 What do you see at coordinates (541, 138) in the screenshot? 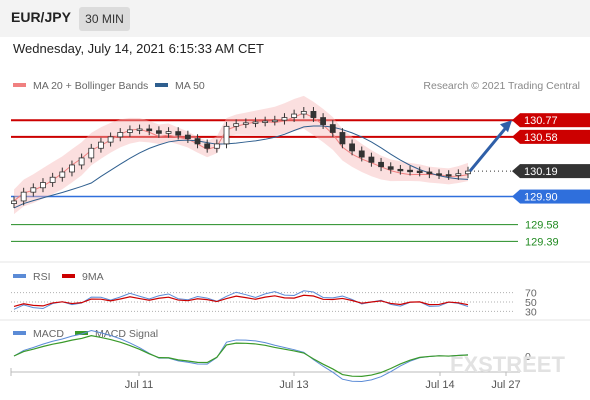
I see `level-tag-label-1: 130.58` at bounding box center [541, 138].